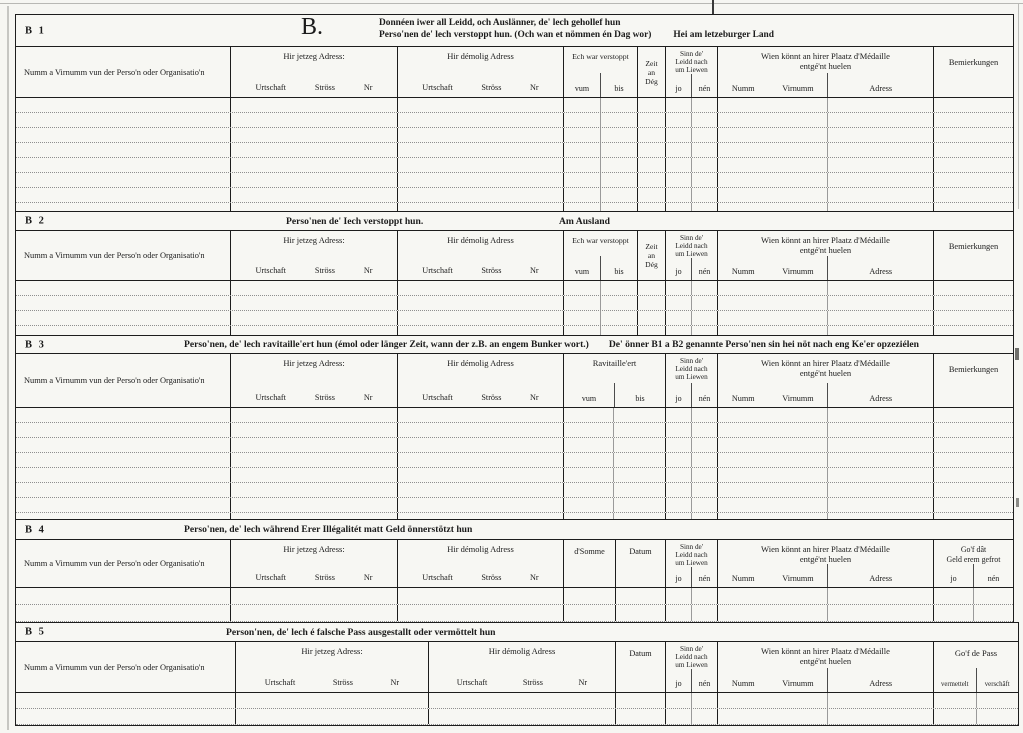  What do you see at coordinates (772, 85) in the screenshot?
I see `subcol-numm-virnumm: Numm Virnumm` at bounding box center [772, 85].